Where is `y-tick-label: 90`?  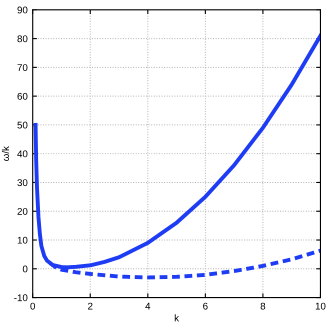 y-tick-label: 90 is located at coordinates (22, 10).